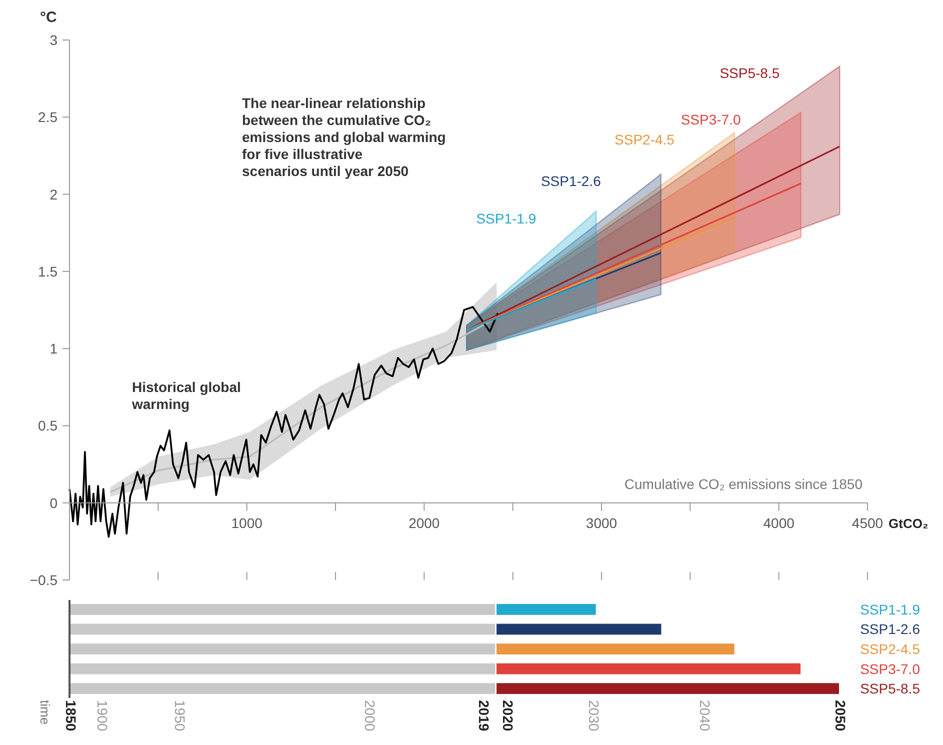 The height and width of the screenshot is (745, 943). What do you see at coordinates (710, 120) in the screenshot?
I see `text: SSP3-7.0` at bounding box center [710, 120].